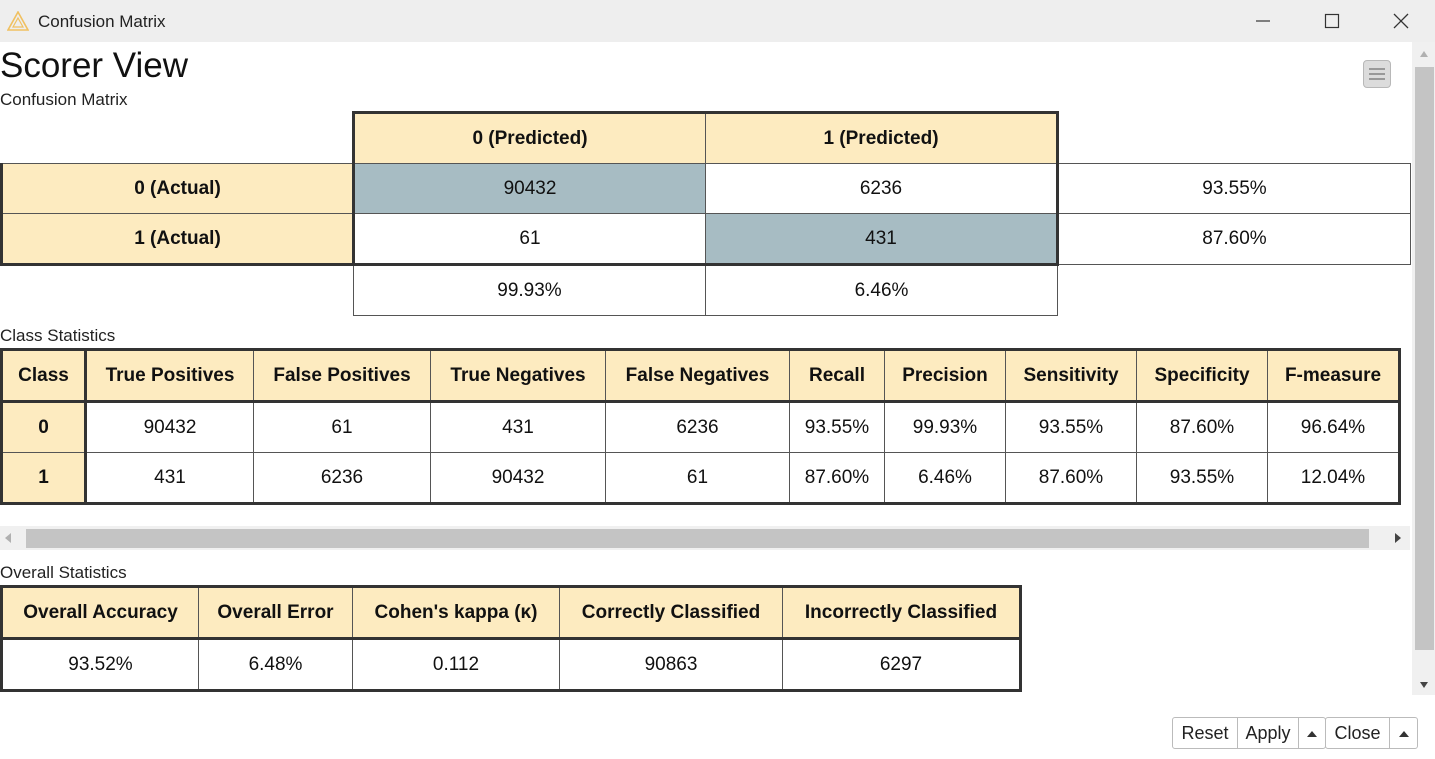 Image resolution: width=1435 pixels, height=759 pixels. Describe the element at coordinates (945, 427) in the screenshot. I see `stat-cell: 99.93%` at that location.